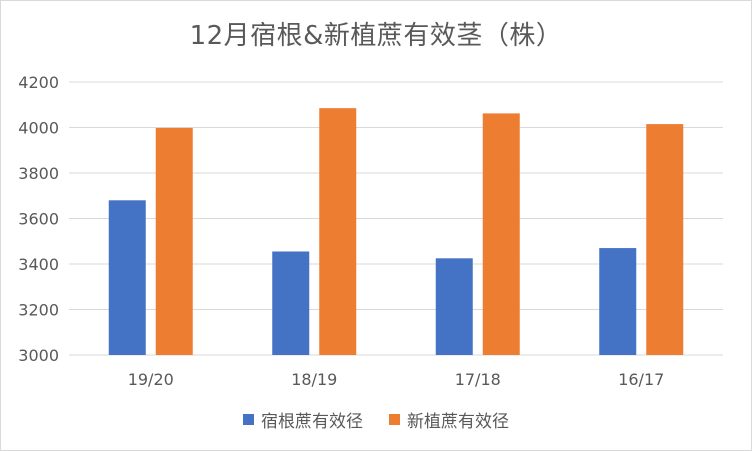  What do you see at coordinates (38, 173) in the screenshot?
I see `y-tick-label: 3800` at bounding box center [38, 173].